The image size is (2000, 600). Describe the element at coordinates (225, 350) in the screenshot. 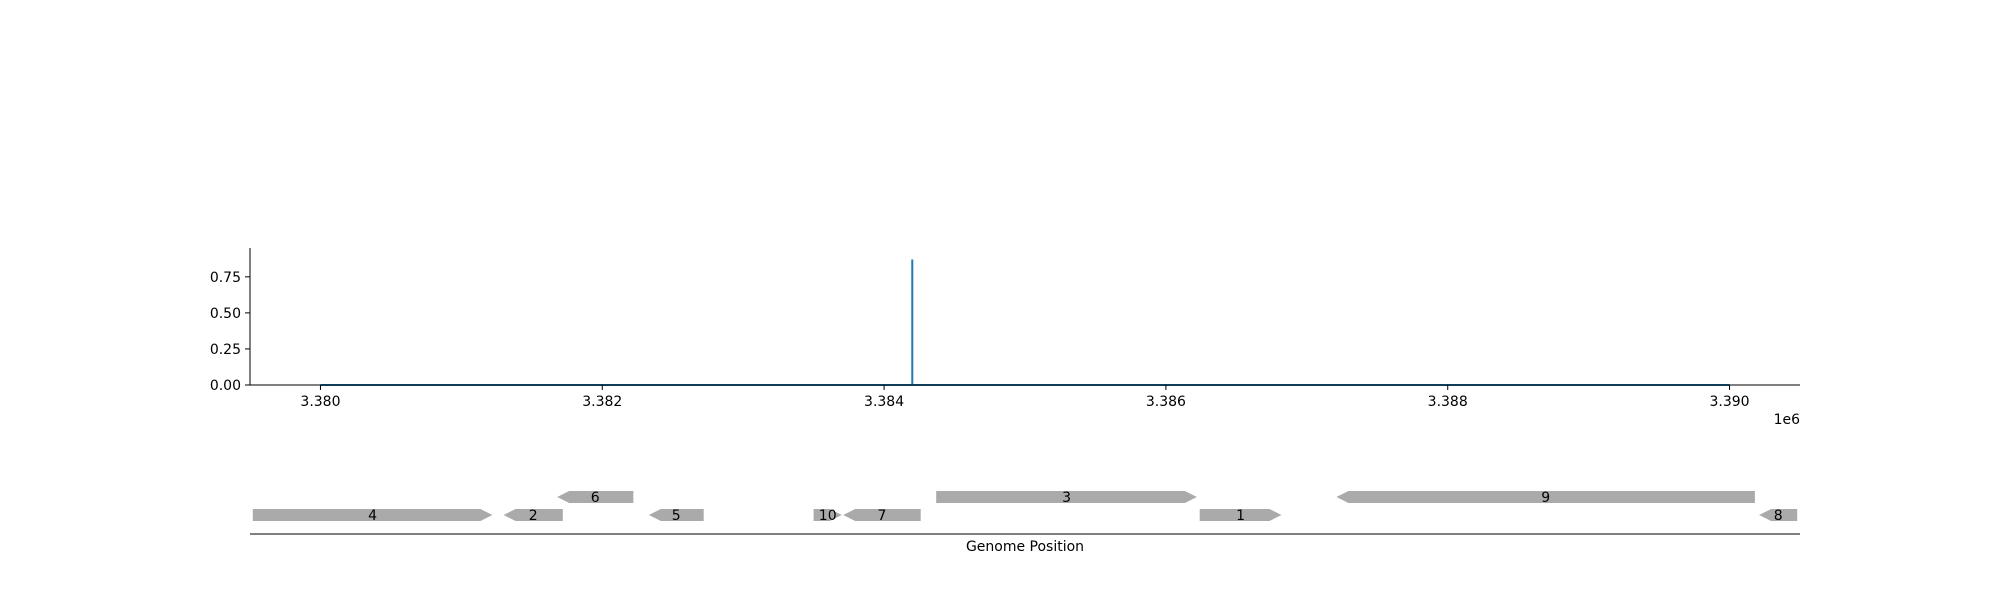

I see `y-tick-label: 0.25` at that location.